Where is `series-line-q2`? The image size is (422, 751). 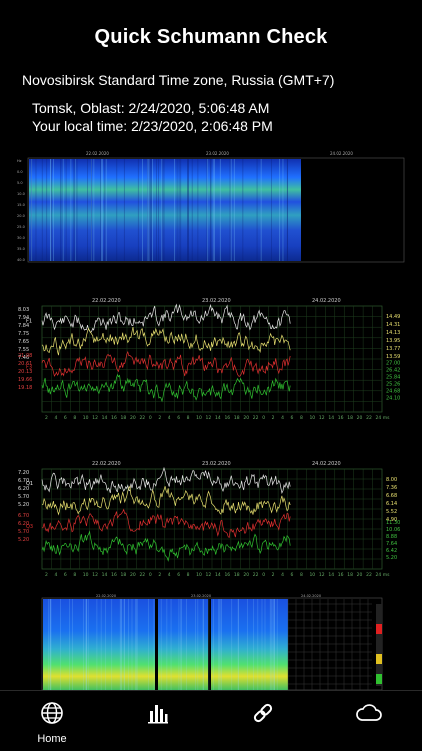 series-line-q2 is located at coordinates (166, 500).